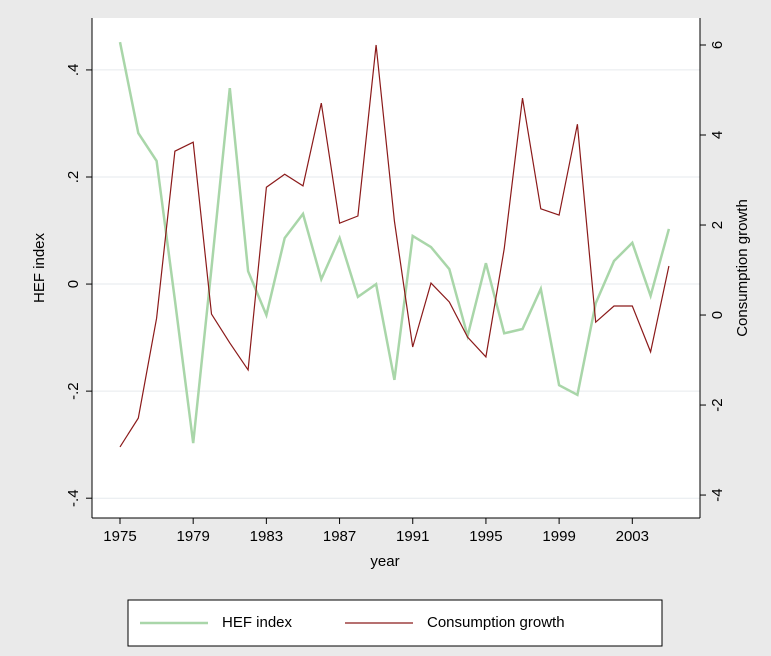 The height and width of the screenshot is (656, 771). What do you see at coordinates (384, 561) in the screenshot?
I see `x-axis-title: year` at bounding box center [384, 561].